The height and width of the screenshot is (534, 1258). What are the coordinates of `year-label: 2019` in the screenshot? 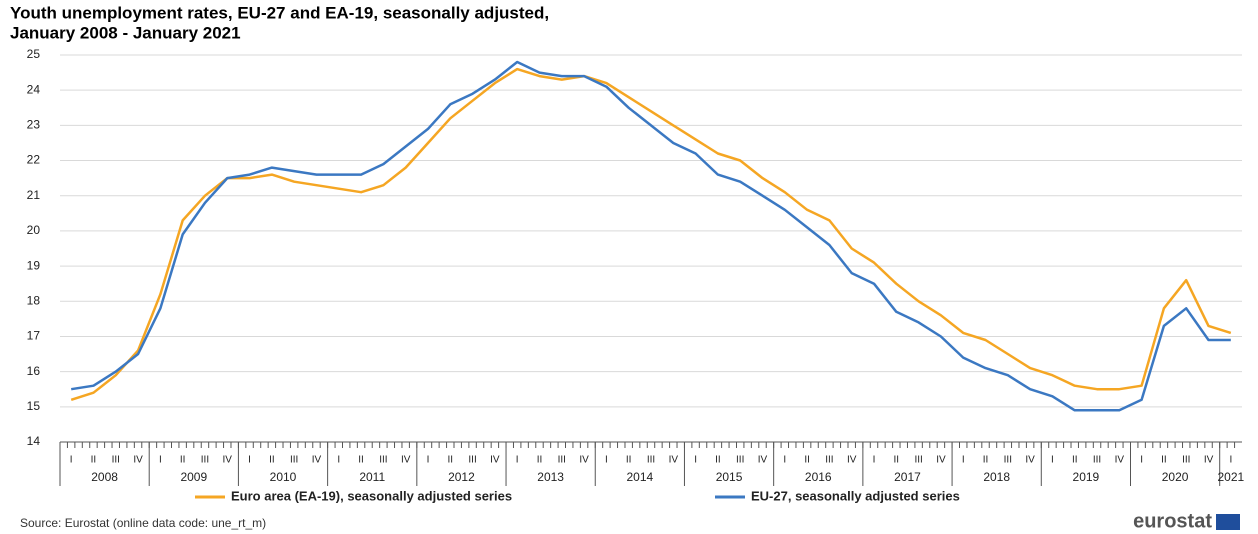 It's located at (1086, 477).